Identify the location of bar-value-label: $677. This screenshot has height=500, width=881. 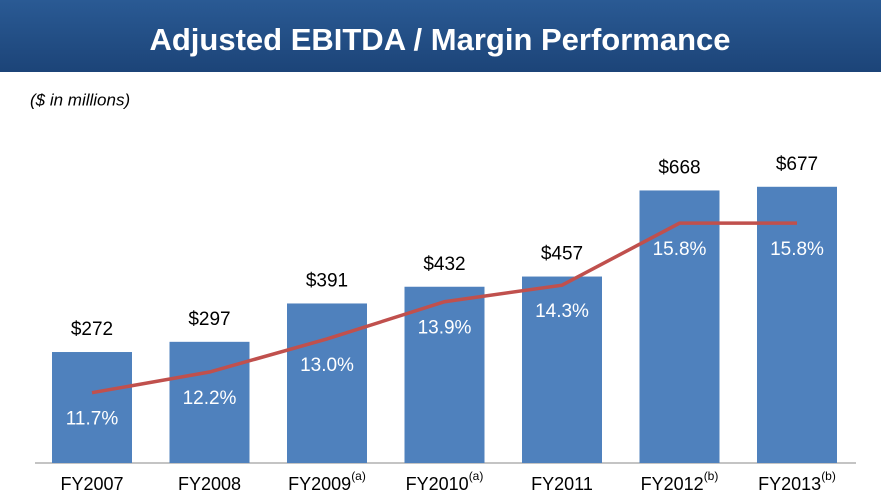
(797, 164).